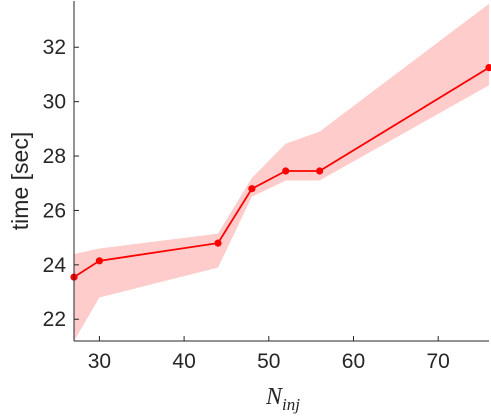  Describe the element at coordinates (54, 156) in the screenshot. I see `y-tick-label: 28` at that location.